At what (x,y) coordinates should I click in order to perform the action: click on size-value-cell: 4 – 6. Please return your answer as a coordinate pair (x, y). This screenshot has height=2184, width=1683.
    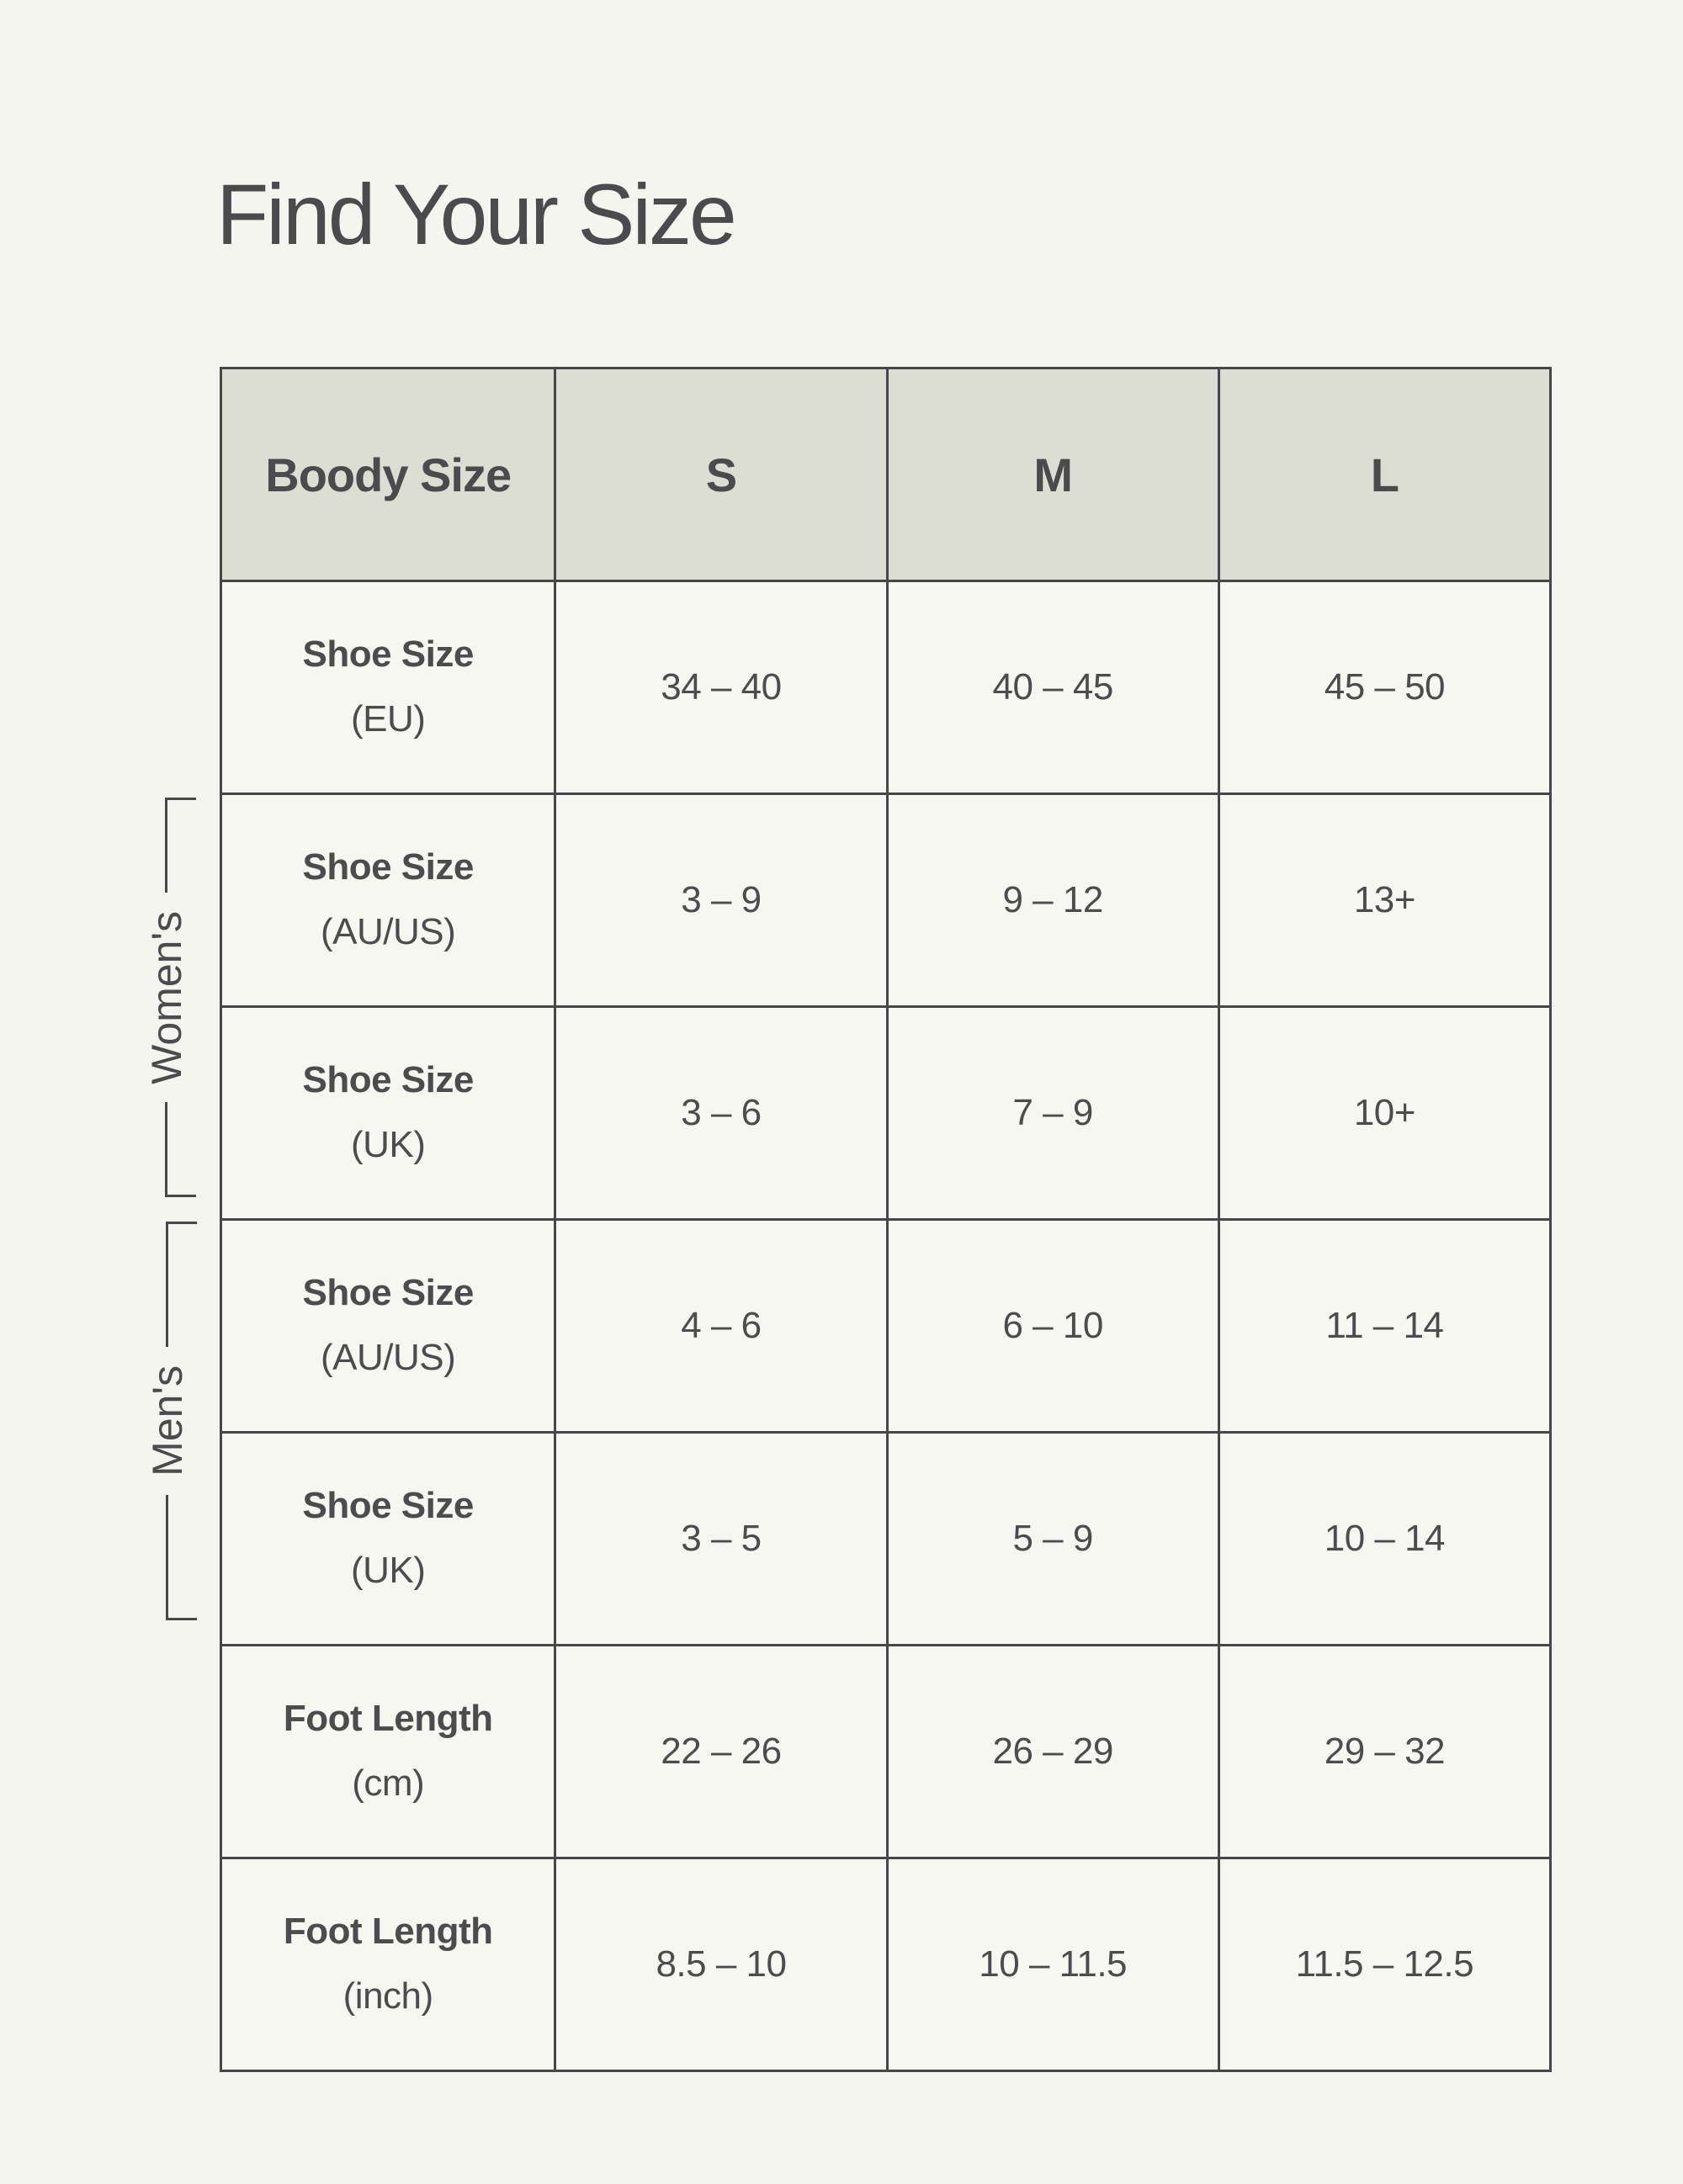
    Looking at the image, I should click on (721, 1326).